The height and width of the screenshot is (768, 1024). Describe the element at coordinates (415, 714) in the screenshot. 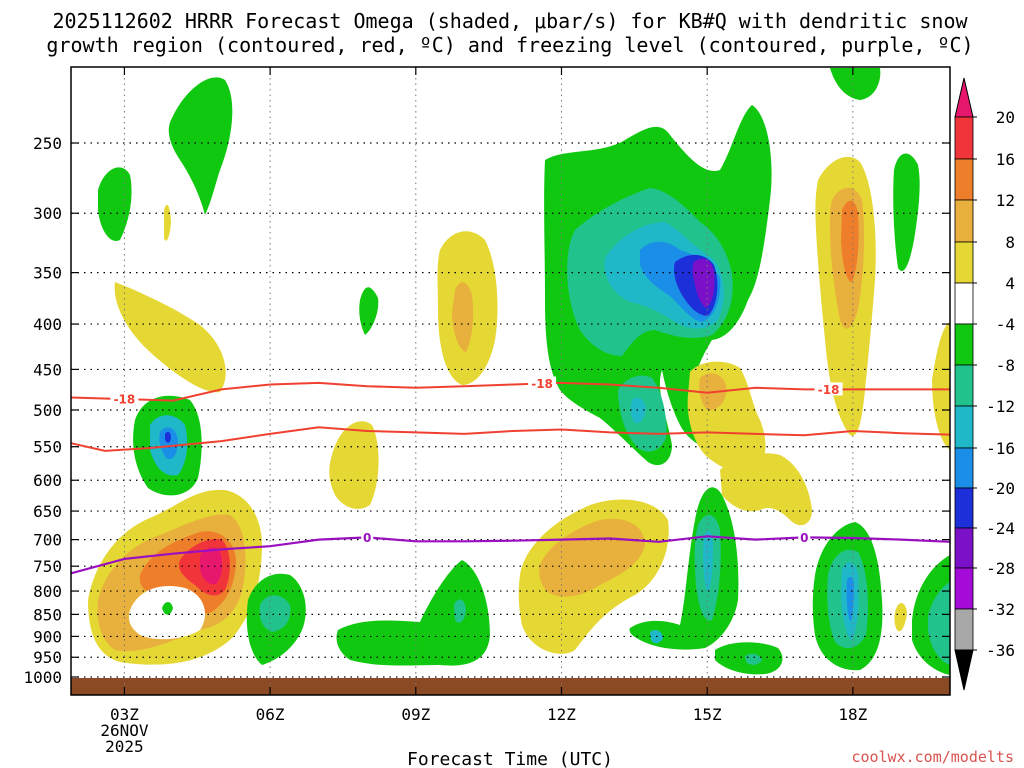

I see `x-tick-label: 09Z` at that location.